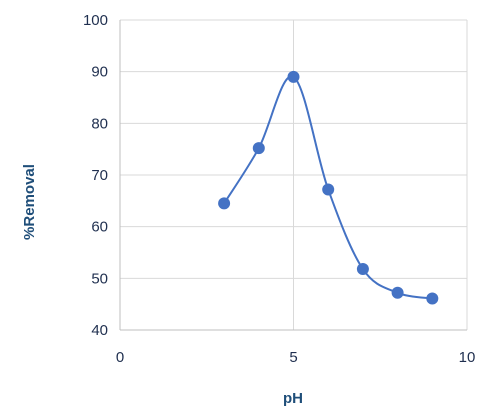  What do you see at coordinates (99, 72) in the screenshot?
I see `y-tick-label: 90` at bounding box center [99, 72].